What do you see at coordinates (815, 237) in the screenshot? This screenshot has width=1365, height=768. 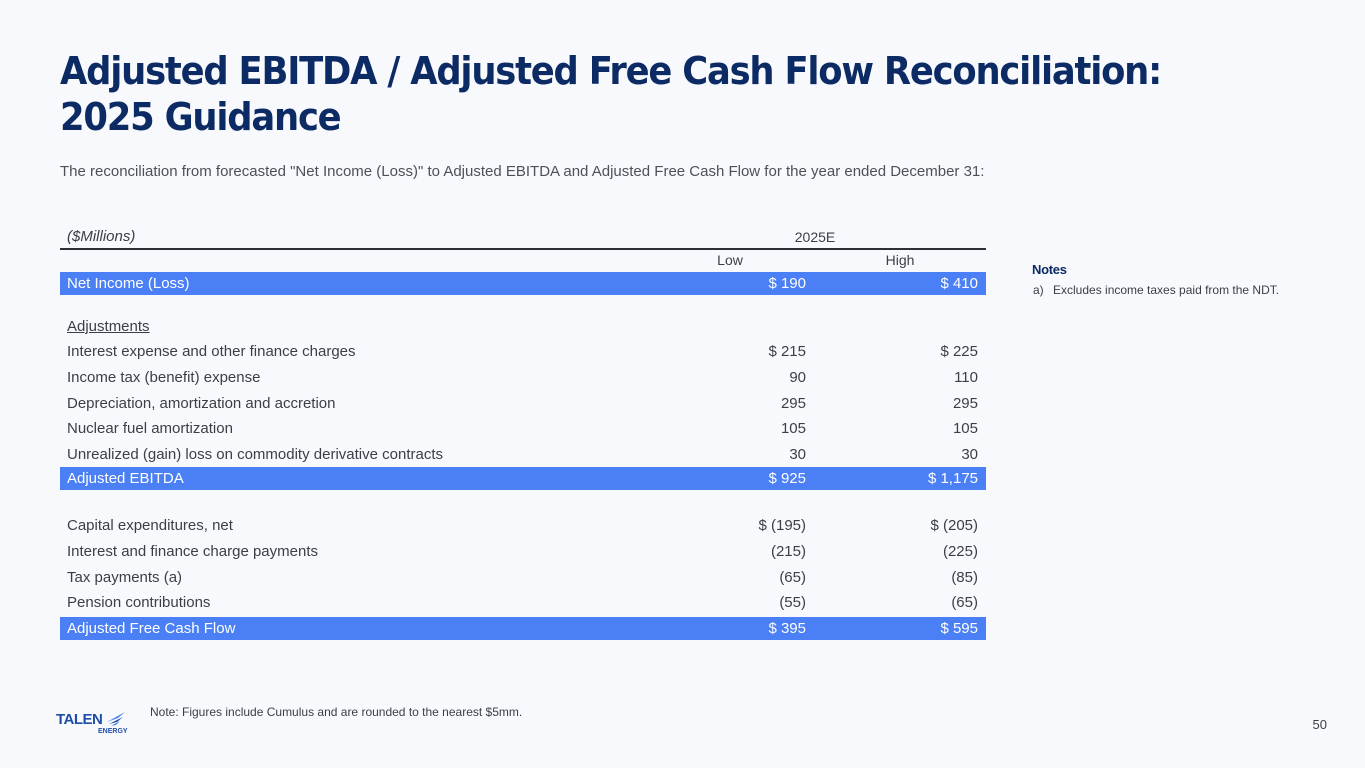 I see `year-label: 2025E` at bounding box center [815, 237].